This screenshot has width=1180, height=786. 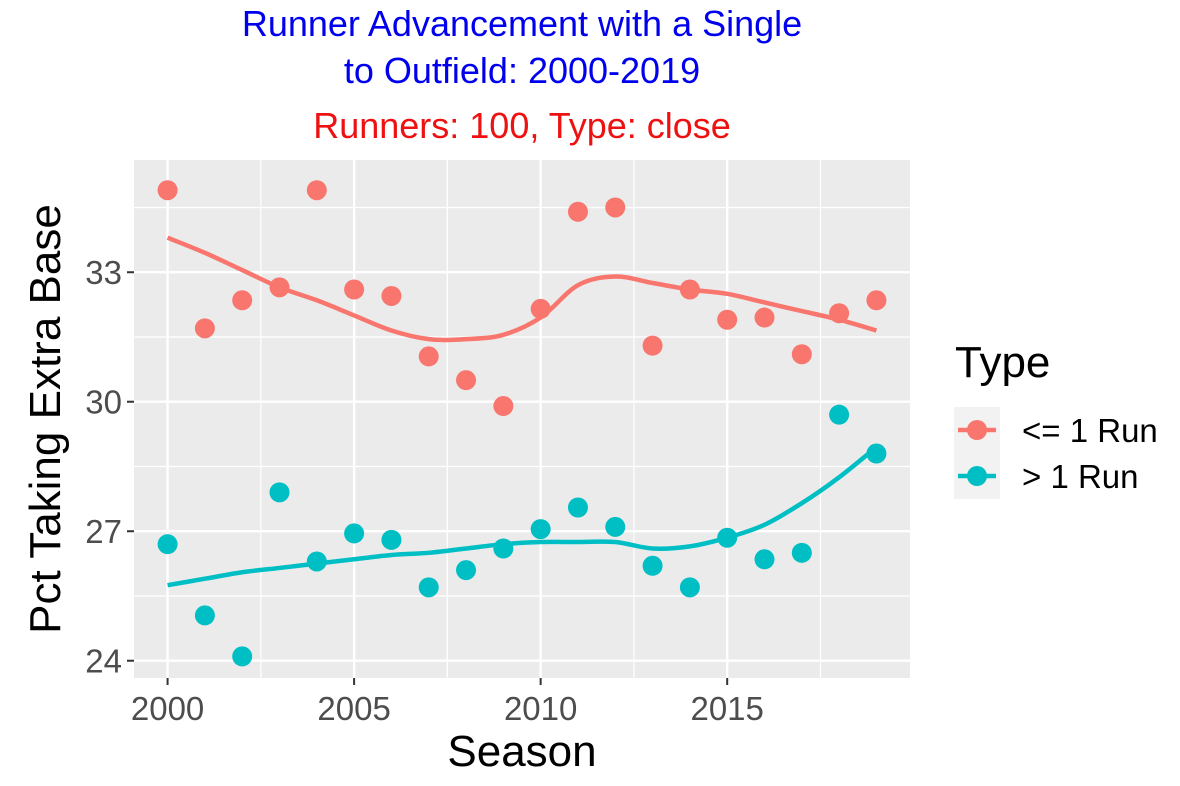 What do you see at coordinates (689, 289) in the screenshot?
I see `point-close-2014` at bounding box center [689, 289].